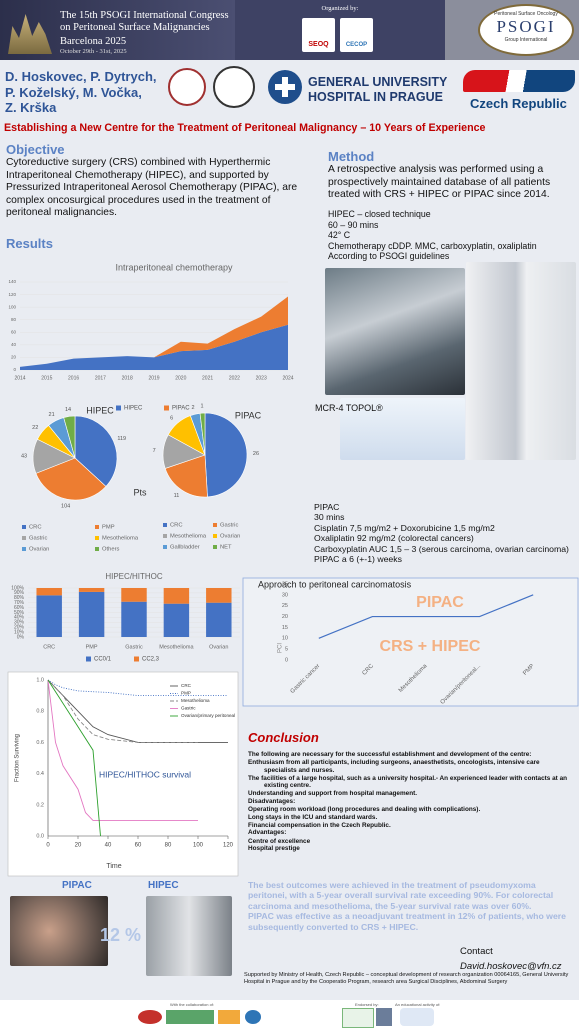 The height and width of the screenshot is (1030, 579). Describe the element at coordinates (145, 774) in the screenshot. I see `chart-title: HIPEC/HITHOC survival` at that location.